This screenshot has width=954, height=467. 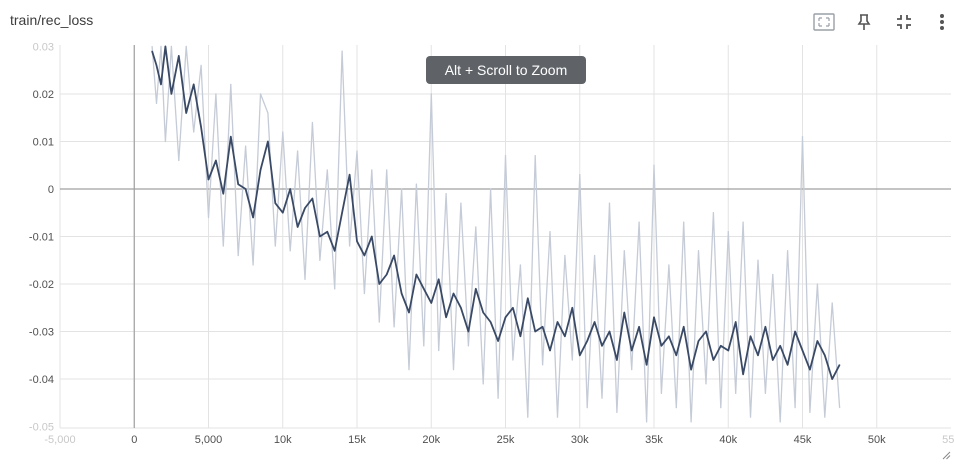 What do you see at coordinates (904, 22) in the screenshot?
I see `collapse-button` at bounding box center [904, 22].